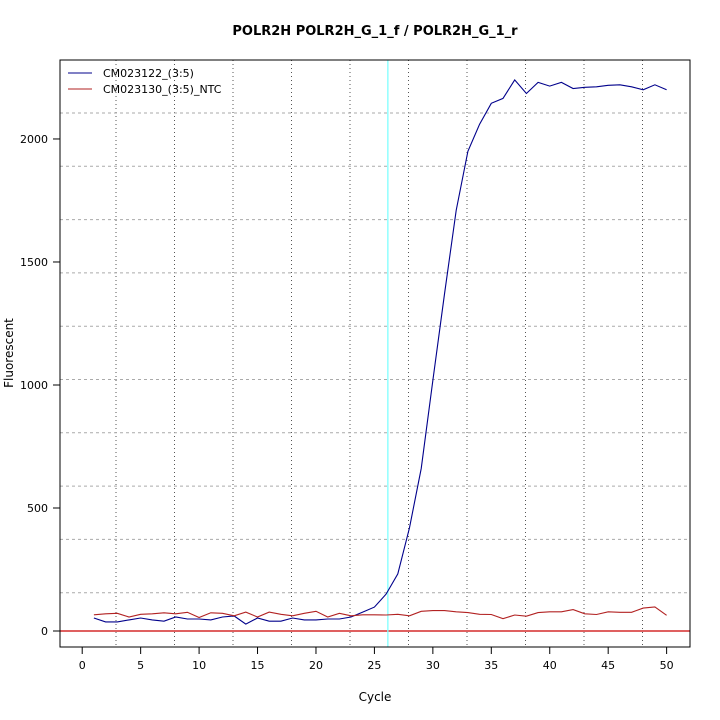 This screenshot has height=720, width=720. Describe the element at coordinates (374, 665) in the screenshot. I see `x-tick-label: 25` at that location.